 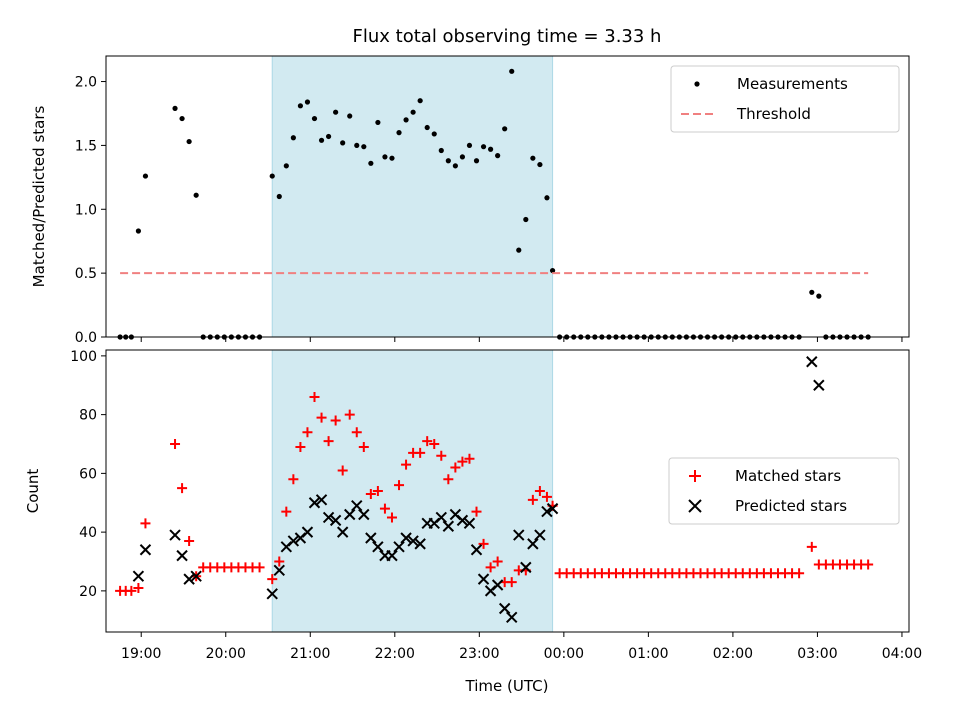 I want to click on legend-label: Measurements, so click(x=792, y=84).